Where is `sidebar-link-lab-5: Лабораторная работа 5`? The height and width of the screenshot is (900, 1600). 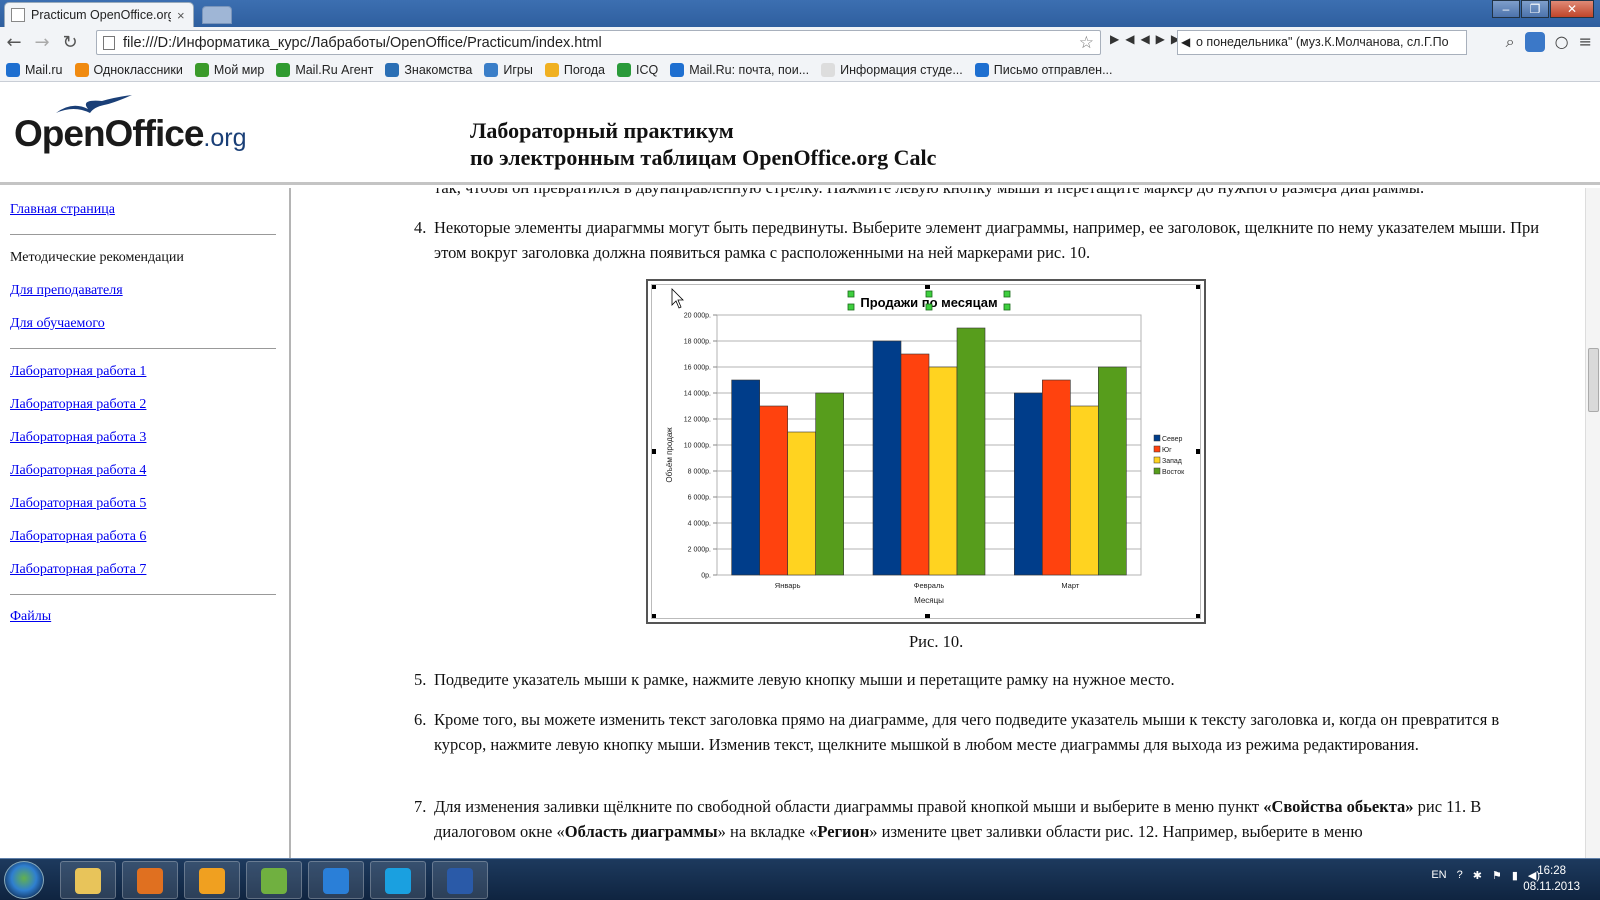
sidebar-link-lab-5: Лабораторная работа 5 is located at coordinates (78, 503).